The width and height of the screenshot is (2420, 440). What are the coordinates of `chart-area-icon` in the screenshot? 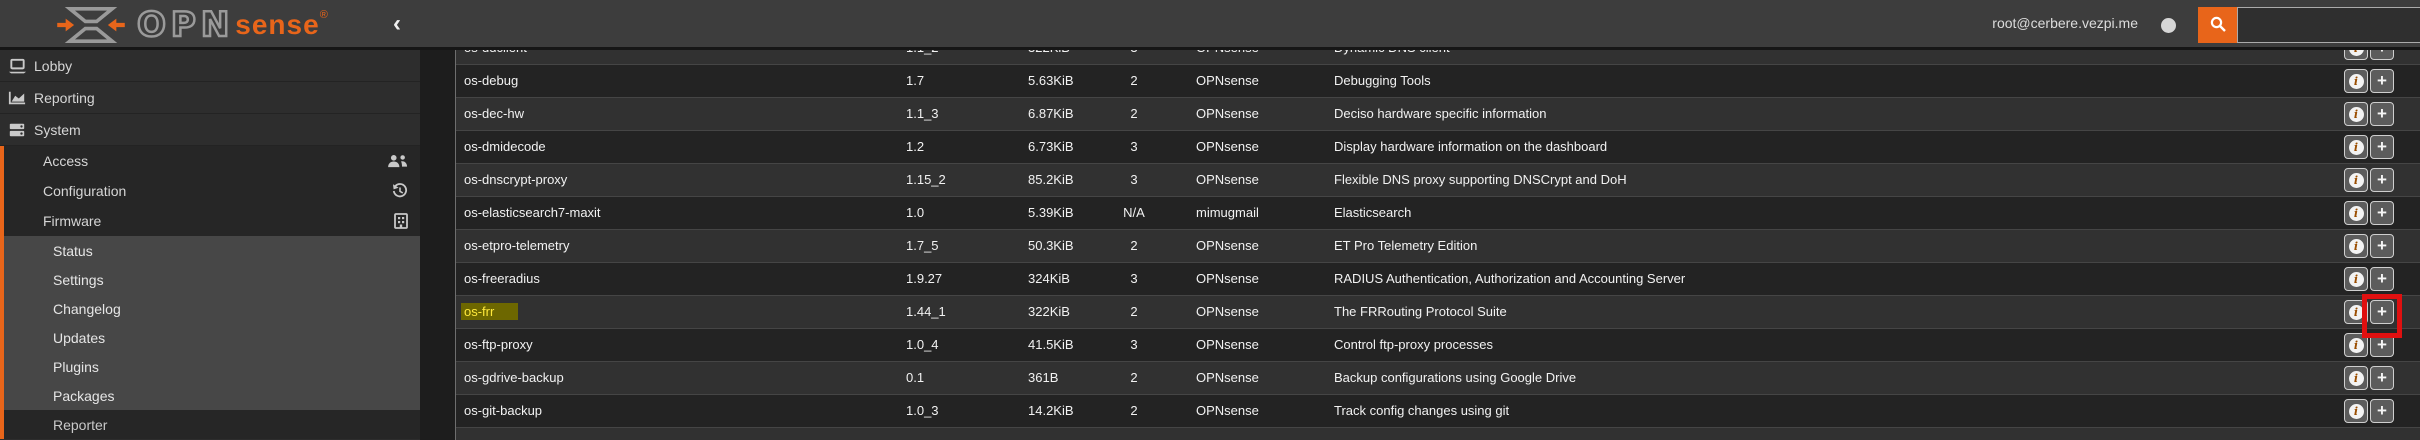 It's located at (17, 98).